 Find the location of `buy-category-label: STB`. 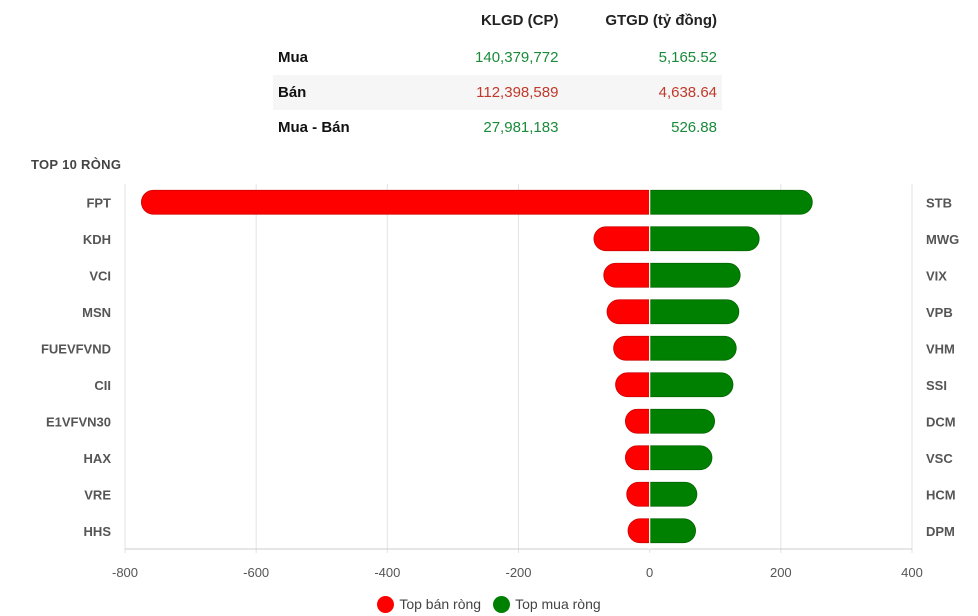

buy-category-label: STB is located at coordinates (939, 202).